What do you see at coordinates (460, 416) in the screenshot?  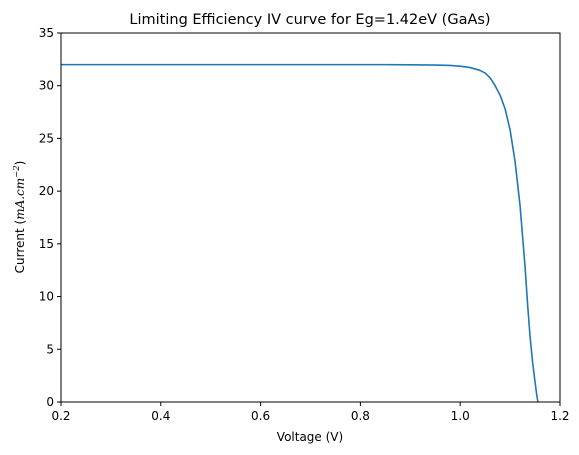 I see `x-tick-label: 1.0` at bounding box center [460, 416].